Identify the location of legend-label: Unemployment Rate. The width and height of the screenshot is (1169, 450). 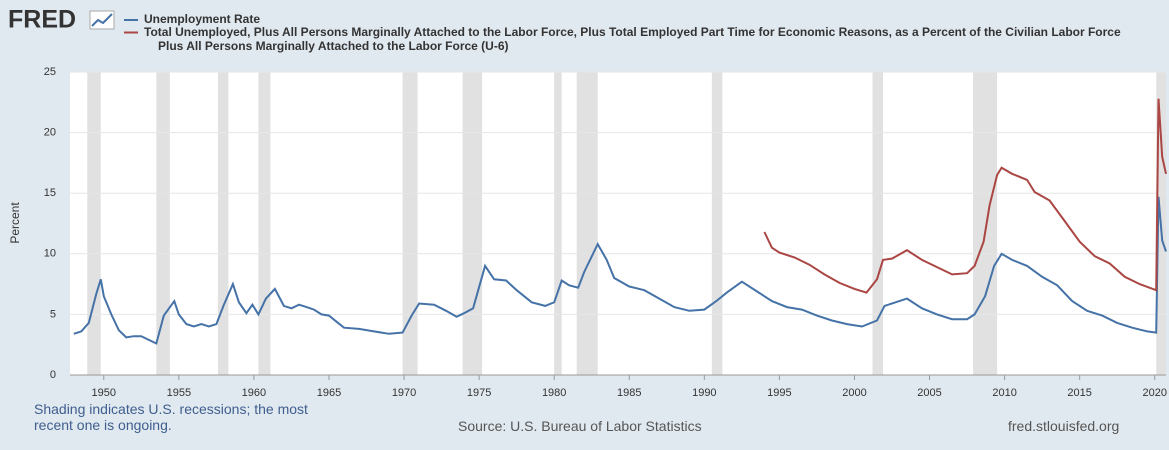
(202, 19).